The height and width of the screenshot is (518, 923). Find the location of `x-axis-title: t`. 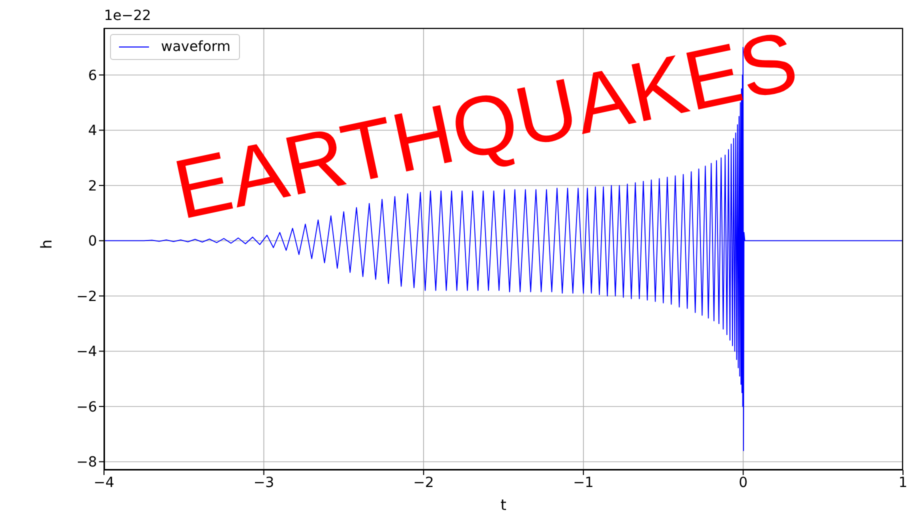

x-axis-title: t is located at coordinates (503, 505).